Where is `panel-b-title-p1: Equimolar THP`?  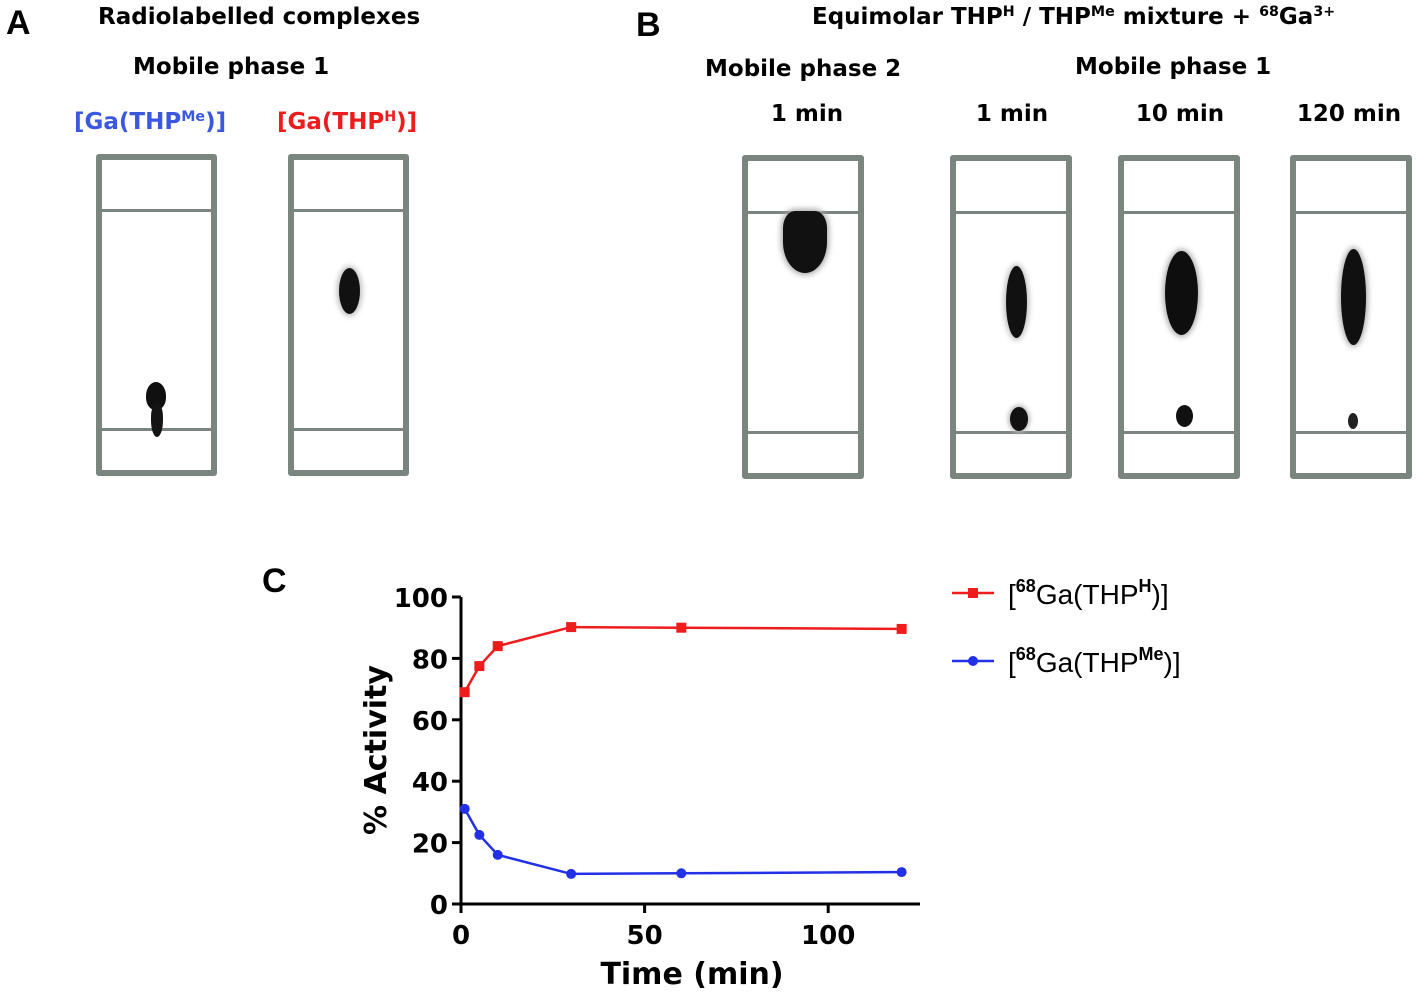
panel-b-title-p1: Equimolar THP is located at coordinates (907, 17).